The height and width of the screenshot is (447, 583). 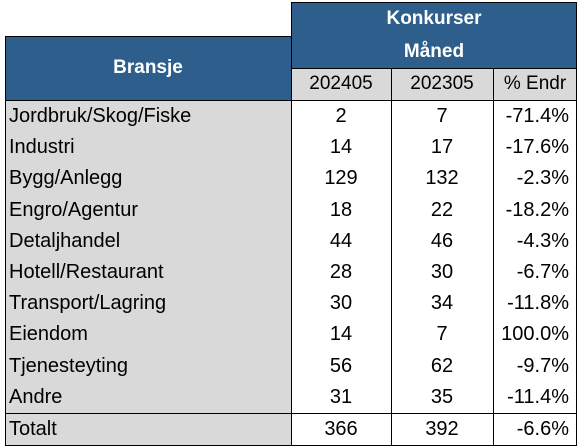 I want to click on value-202305: 30, so click(x=442, y=272).